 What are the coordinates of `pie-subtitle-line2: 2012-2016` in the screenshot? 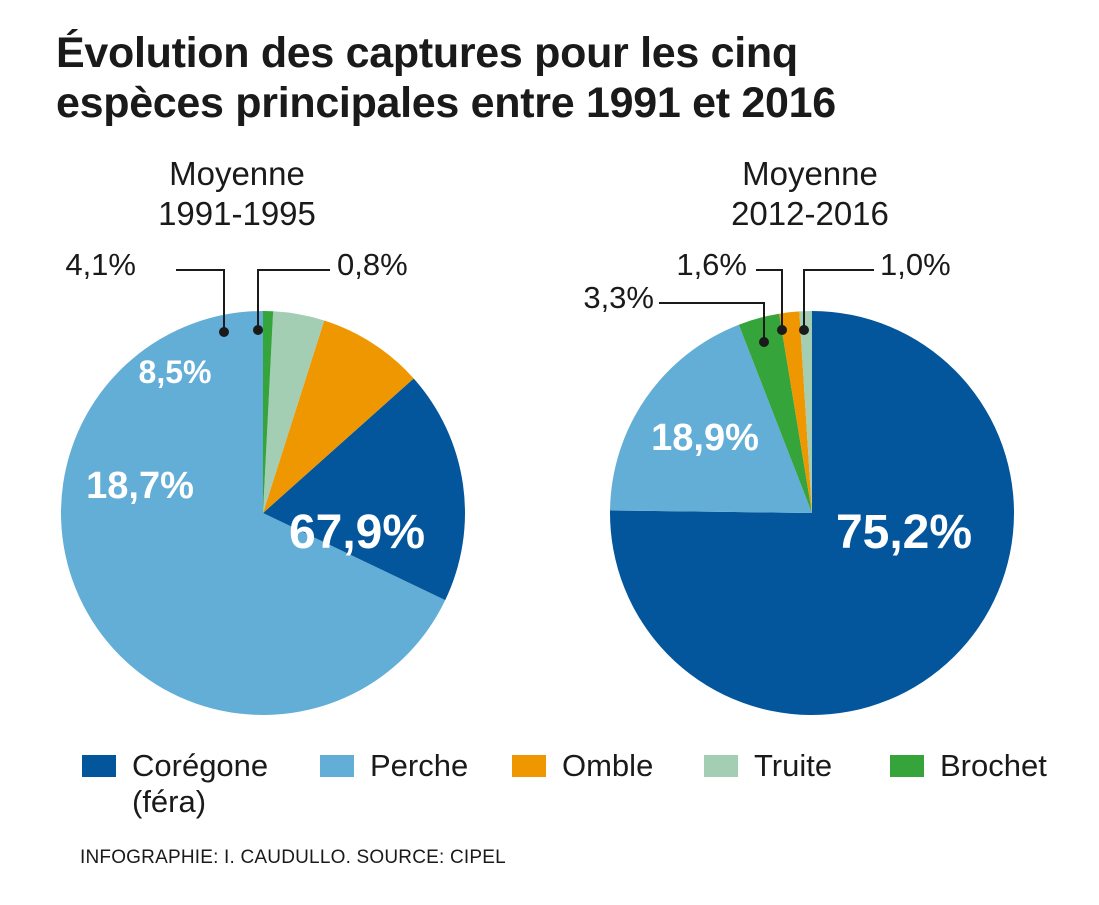 It's located at (810, 213).